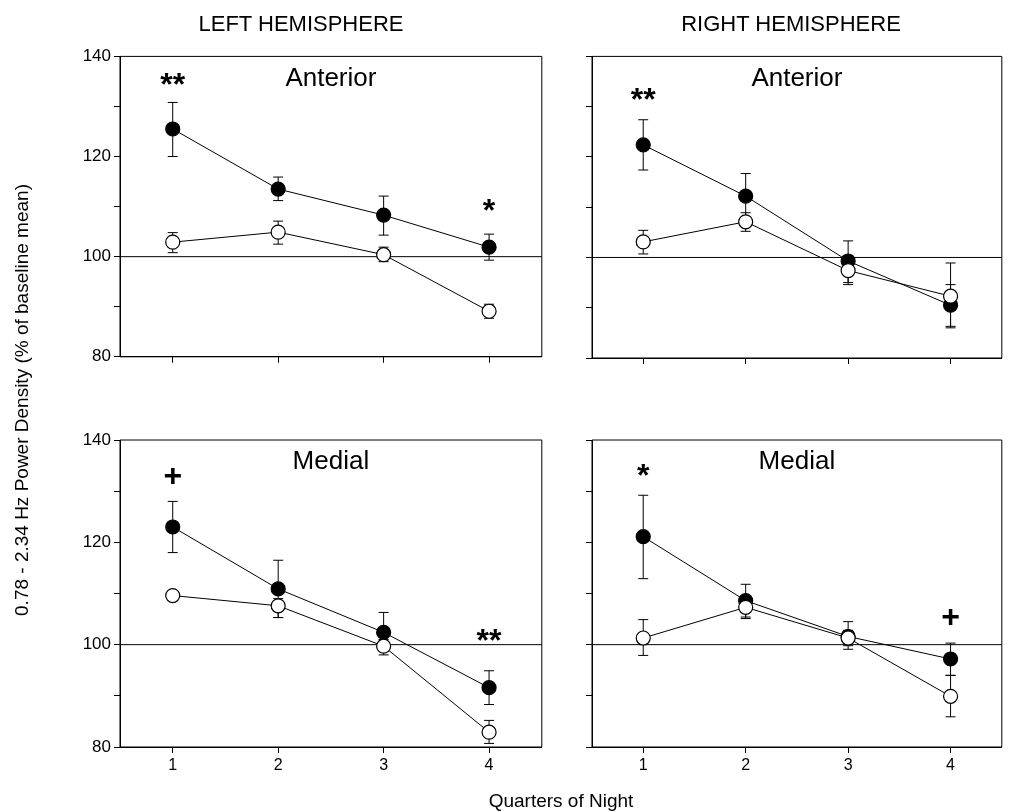  What do you see at coordinates (301, 24) in the screenshot?
I see `chart-title: LEFT HEMISPHERE` at bounding box center [301, 24].